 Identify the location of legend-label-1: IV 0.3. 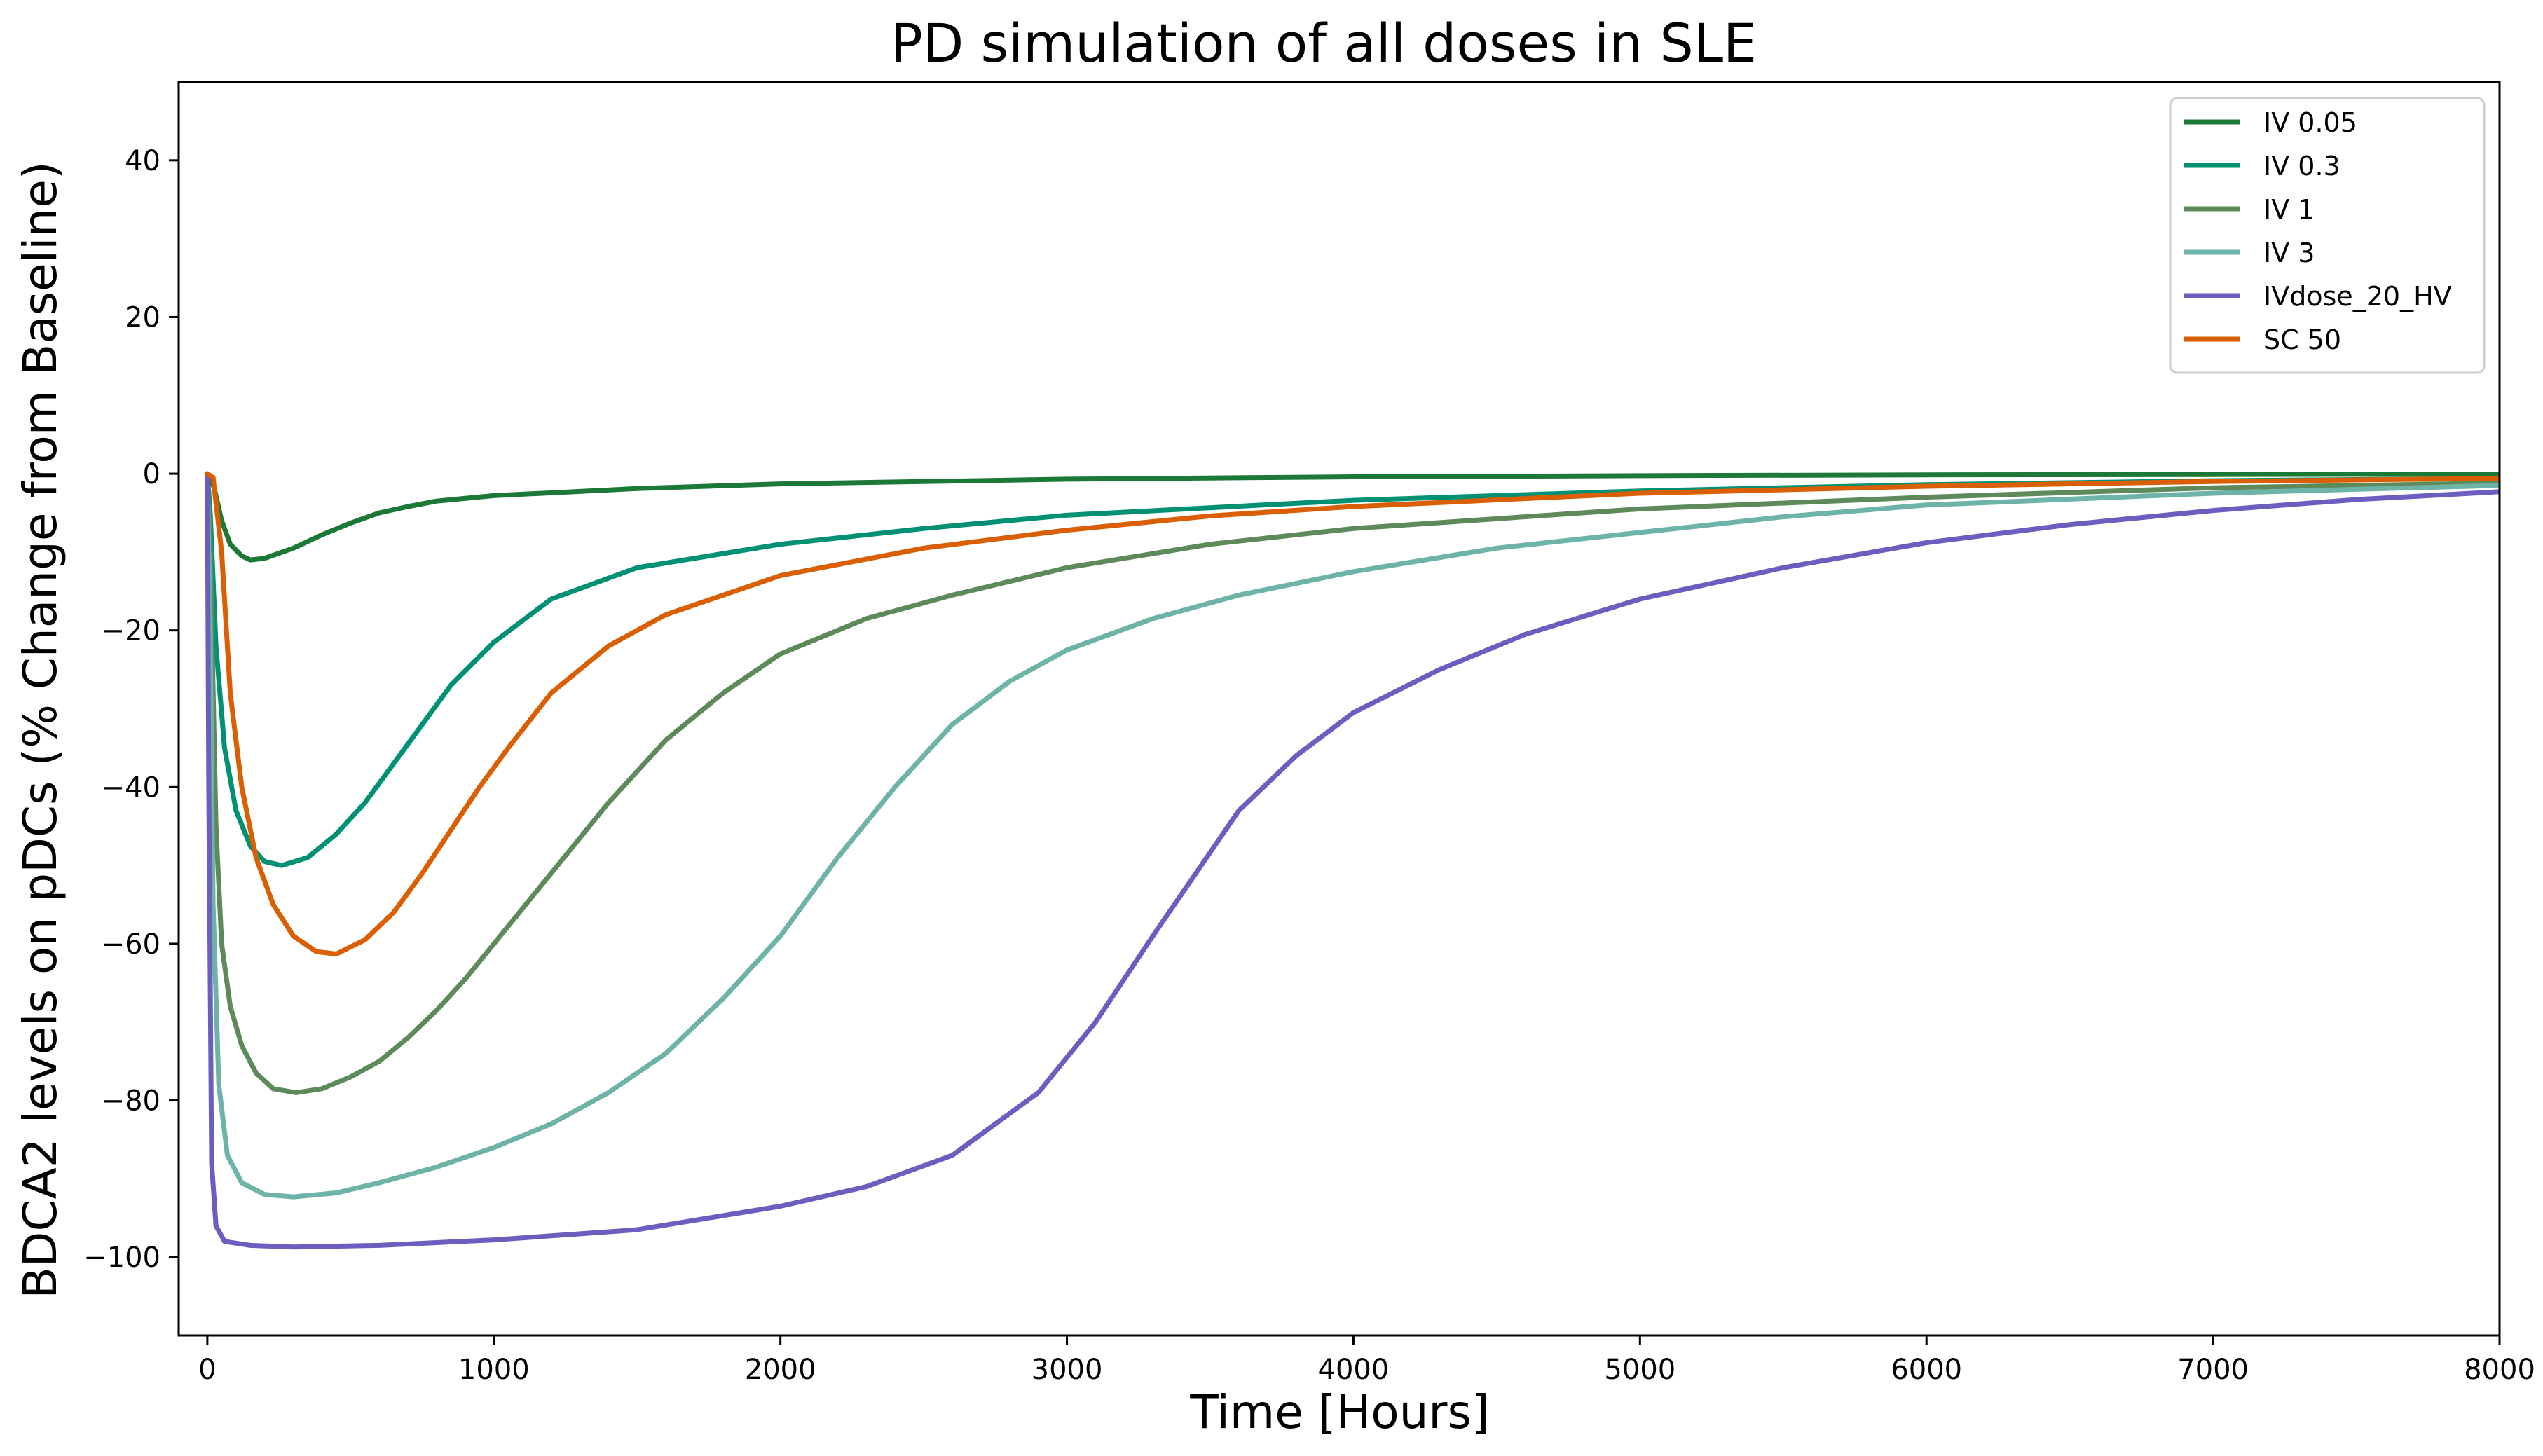
(2301, 166).